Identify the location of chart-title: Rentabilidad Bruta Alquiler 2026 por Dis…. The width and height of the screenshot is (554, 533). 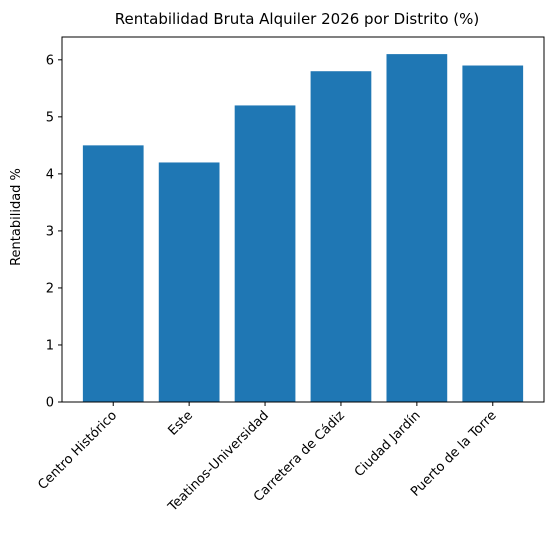
(297, 19).